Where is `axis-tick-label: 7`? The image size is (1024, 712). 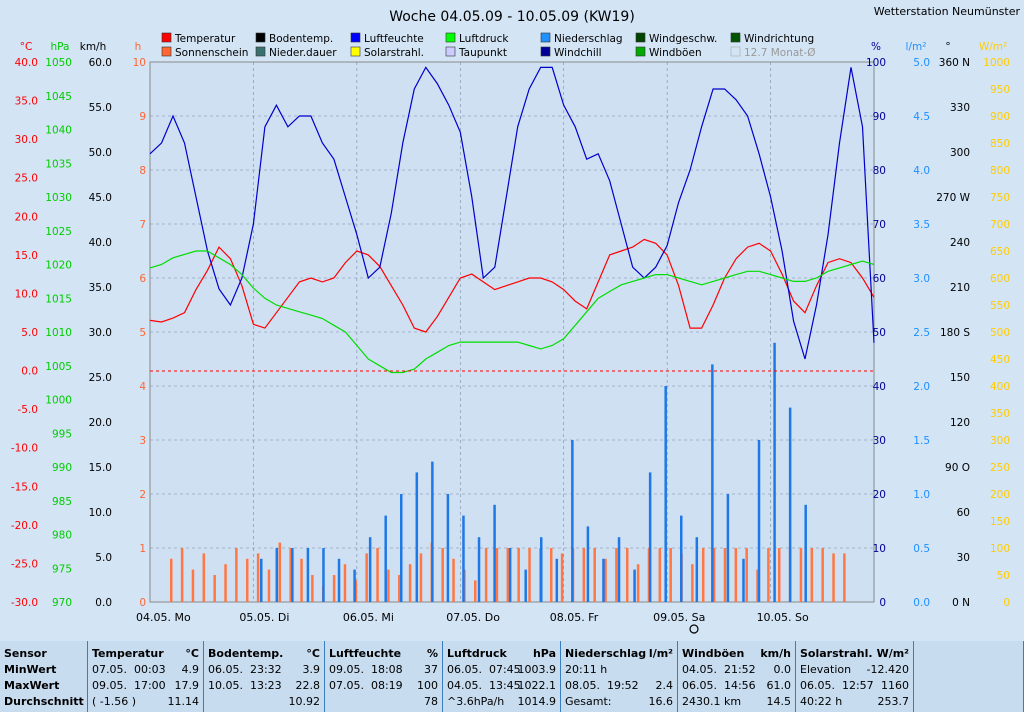 axis-tick-label: 7 is located at coordinates (142, 225).